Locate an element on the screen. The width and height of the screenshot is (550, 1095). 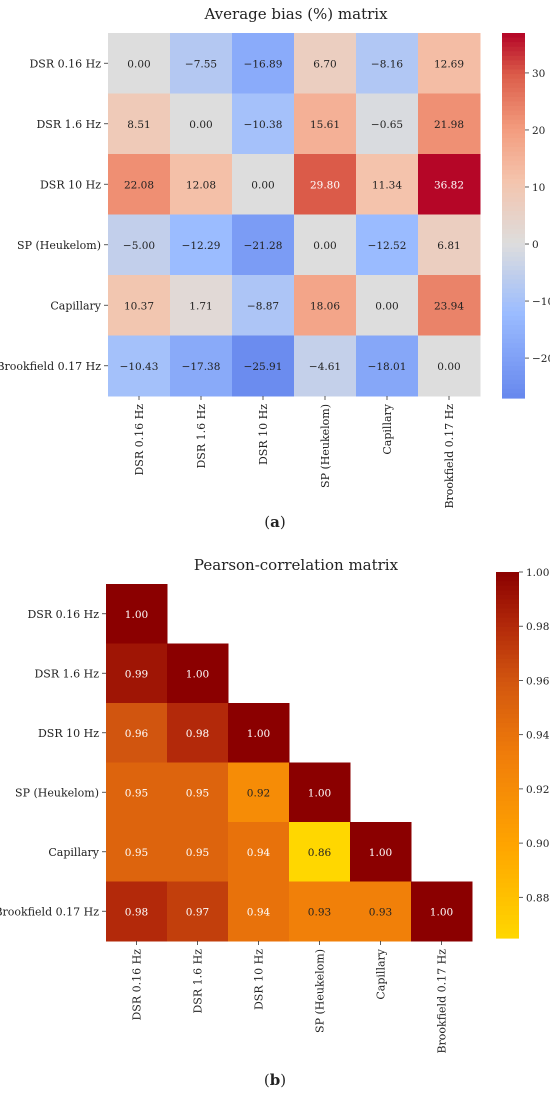
cell-value-label: 29.80 is located at coordinates (325, 185).